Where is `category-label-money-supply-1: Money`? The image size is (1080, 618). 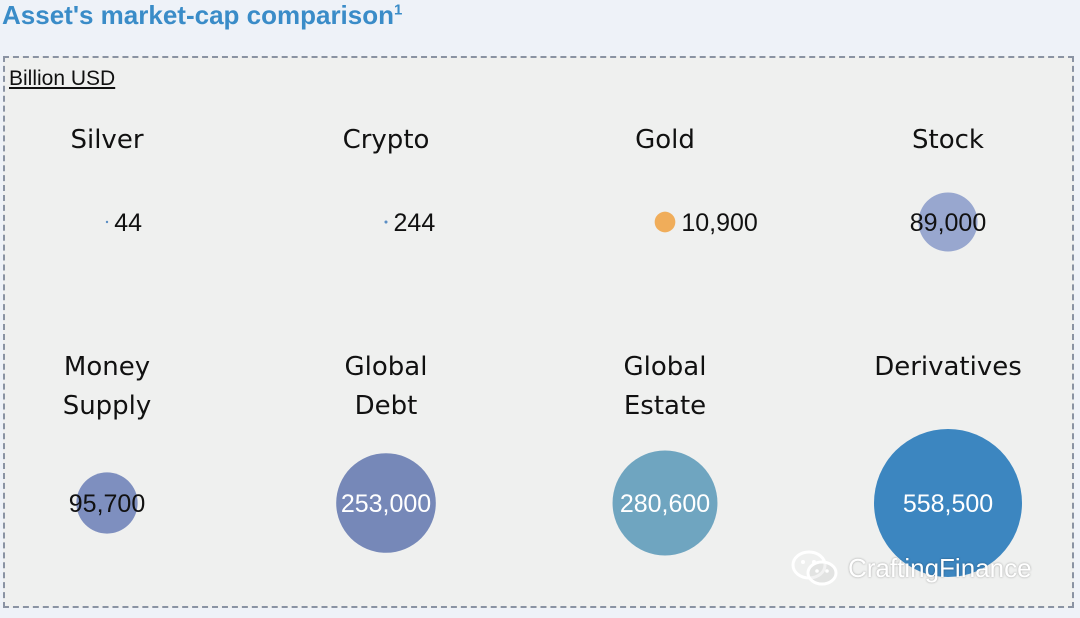 category-label-money-supply-1: Money is located at coordinates (107, 367).